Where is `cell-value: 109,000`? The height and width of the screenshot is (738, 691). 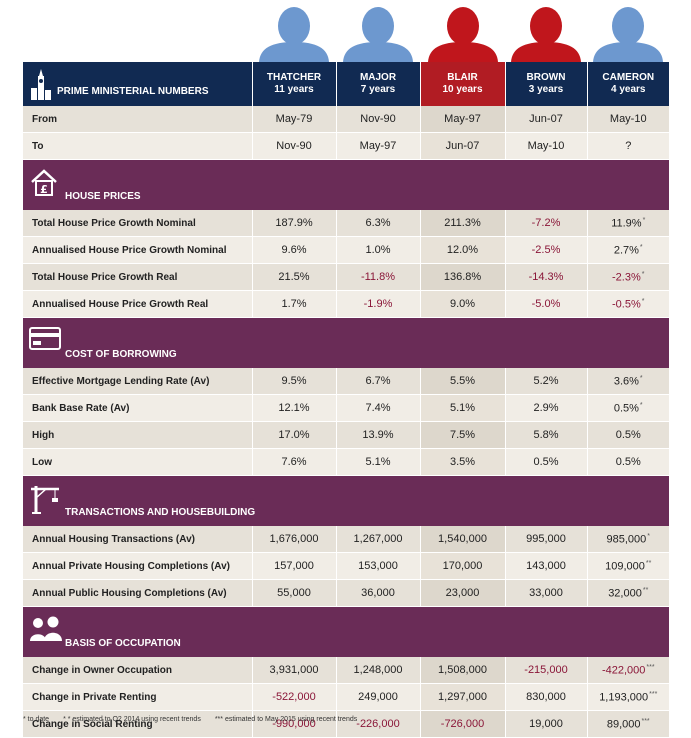 cell-value: 109,000 is located at coordinates (625, 566).